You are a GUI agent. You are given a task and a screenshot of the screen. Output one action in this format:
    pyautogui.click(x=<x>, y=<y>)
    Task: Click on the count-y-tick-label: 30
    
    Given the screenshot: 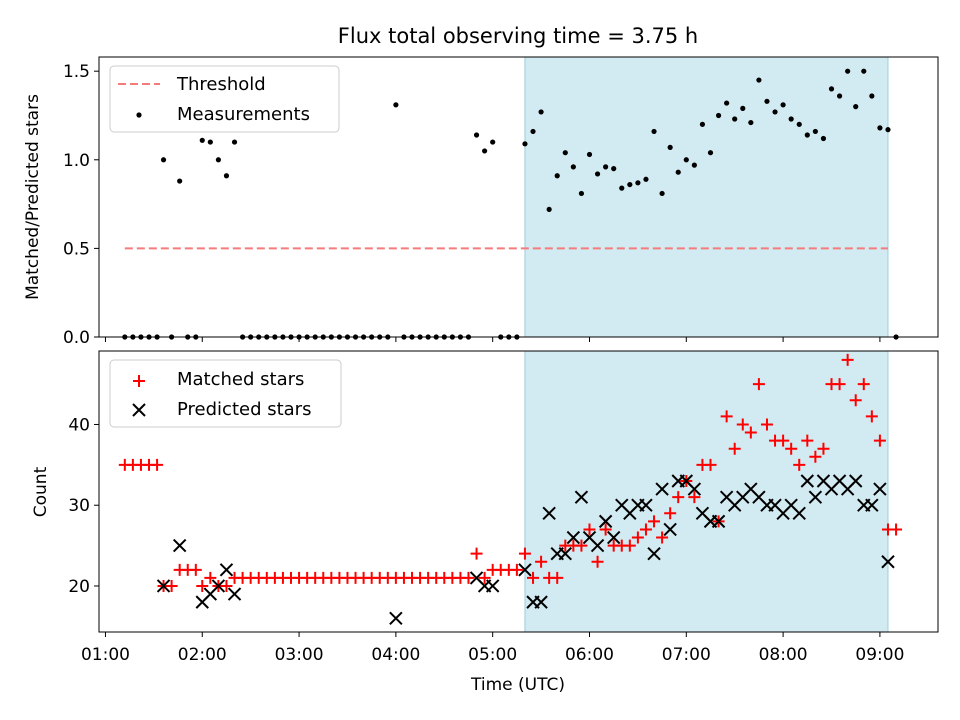 What is the action you would take?
    pyautogui.click(x=79, y=506)
    